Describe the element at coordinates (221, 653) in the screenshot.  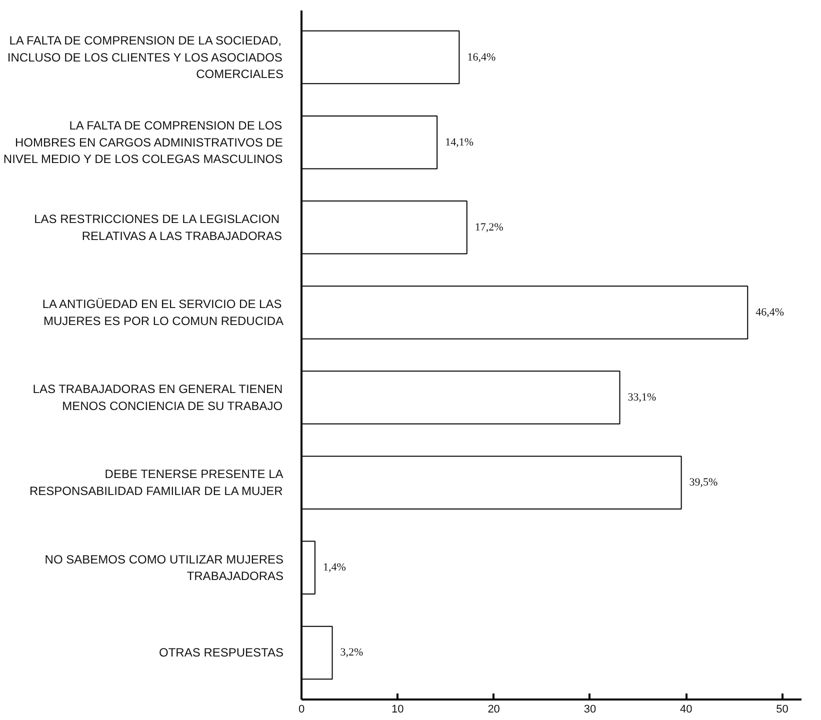
I see `y-tick-label: OTRAS RESPUESTAS` at that location.